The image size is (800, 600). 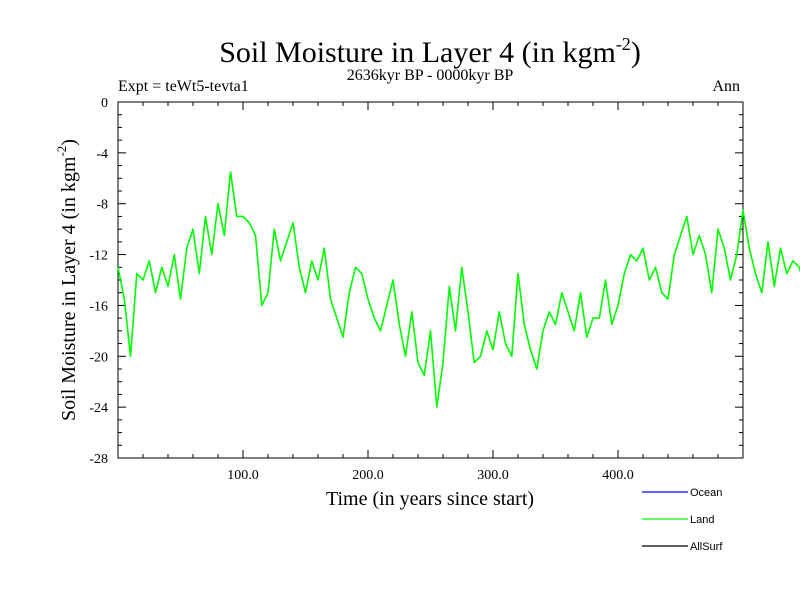 What do you see at coordinates (98, 256) in the screenshot?
I see `y-tick-label: -12` at bounding box center [98, 256].